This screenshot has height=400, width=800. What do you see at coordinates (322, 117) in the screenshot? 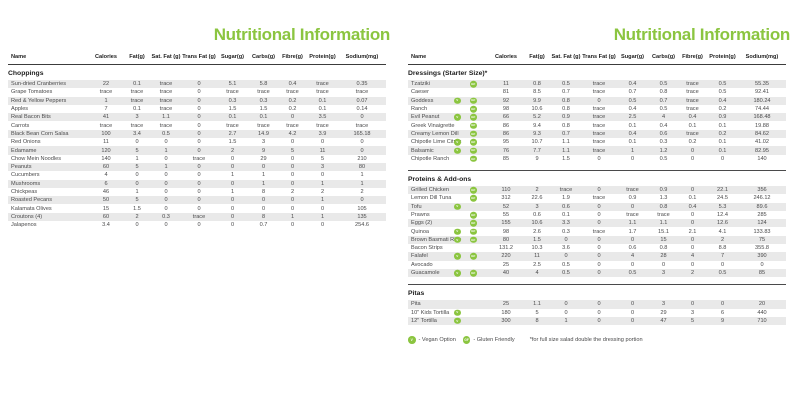
I see `cell: 3.5` at bounding box center [322, 117].